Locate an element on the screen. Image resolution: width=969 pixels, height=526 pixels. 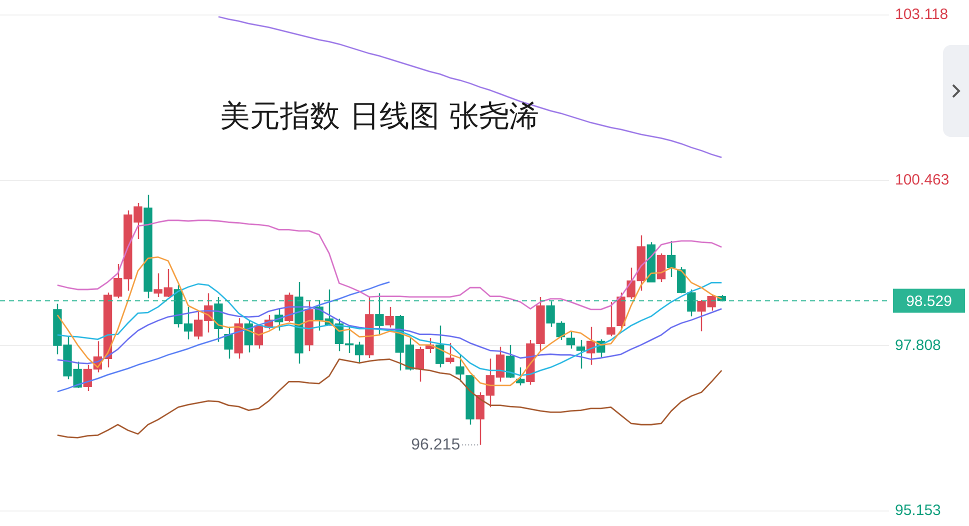
annotation: 96.215 is located at coordinates (435, 445).